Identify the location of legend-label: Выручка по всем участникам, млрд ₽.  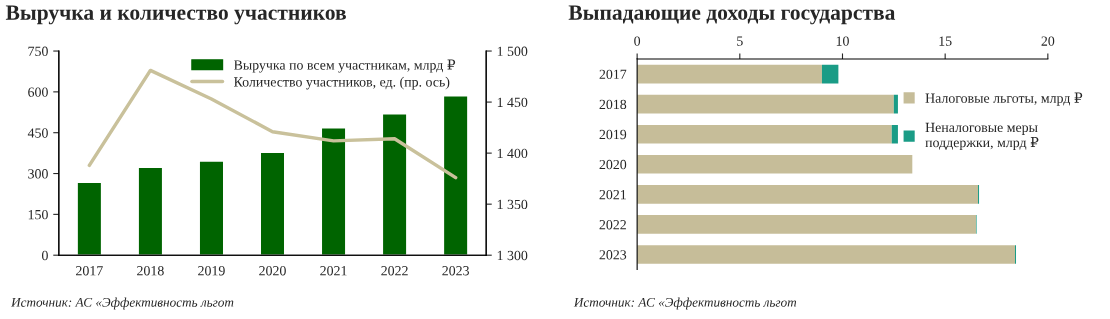
(345, 66).